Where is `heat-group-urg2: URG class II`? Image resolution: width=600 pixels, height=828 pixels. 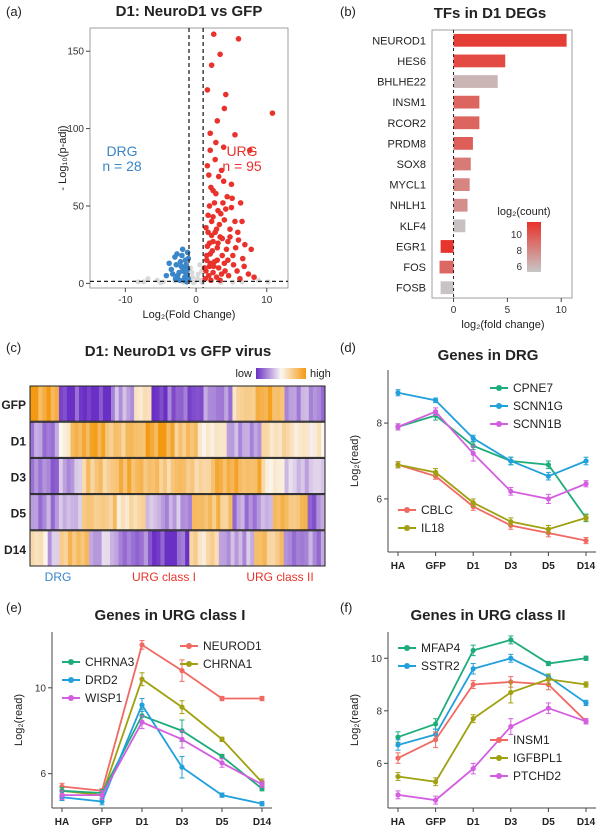
heat-group-urg2: URG class II is located at coordinates (279, 577).